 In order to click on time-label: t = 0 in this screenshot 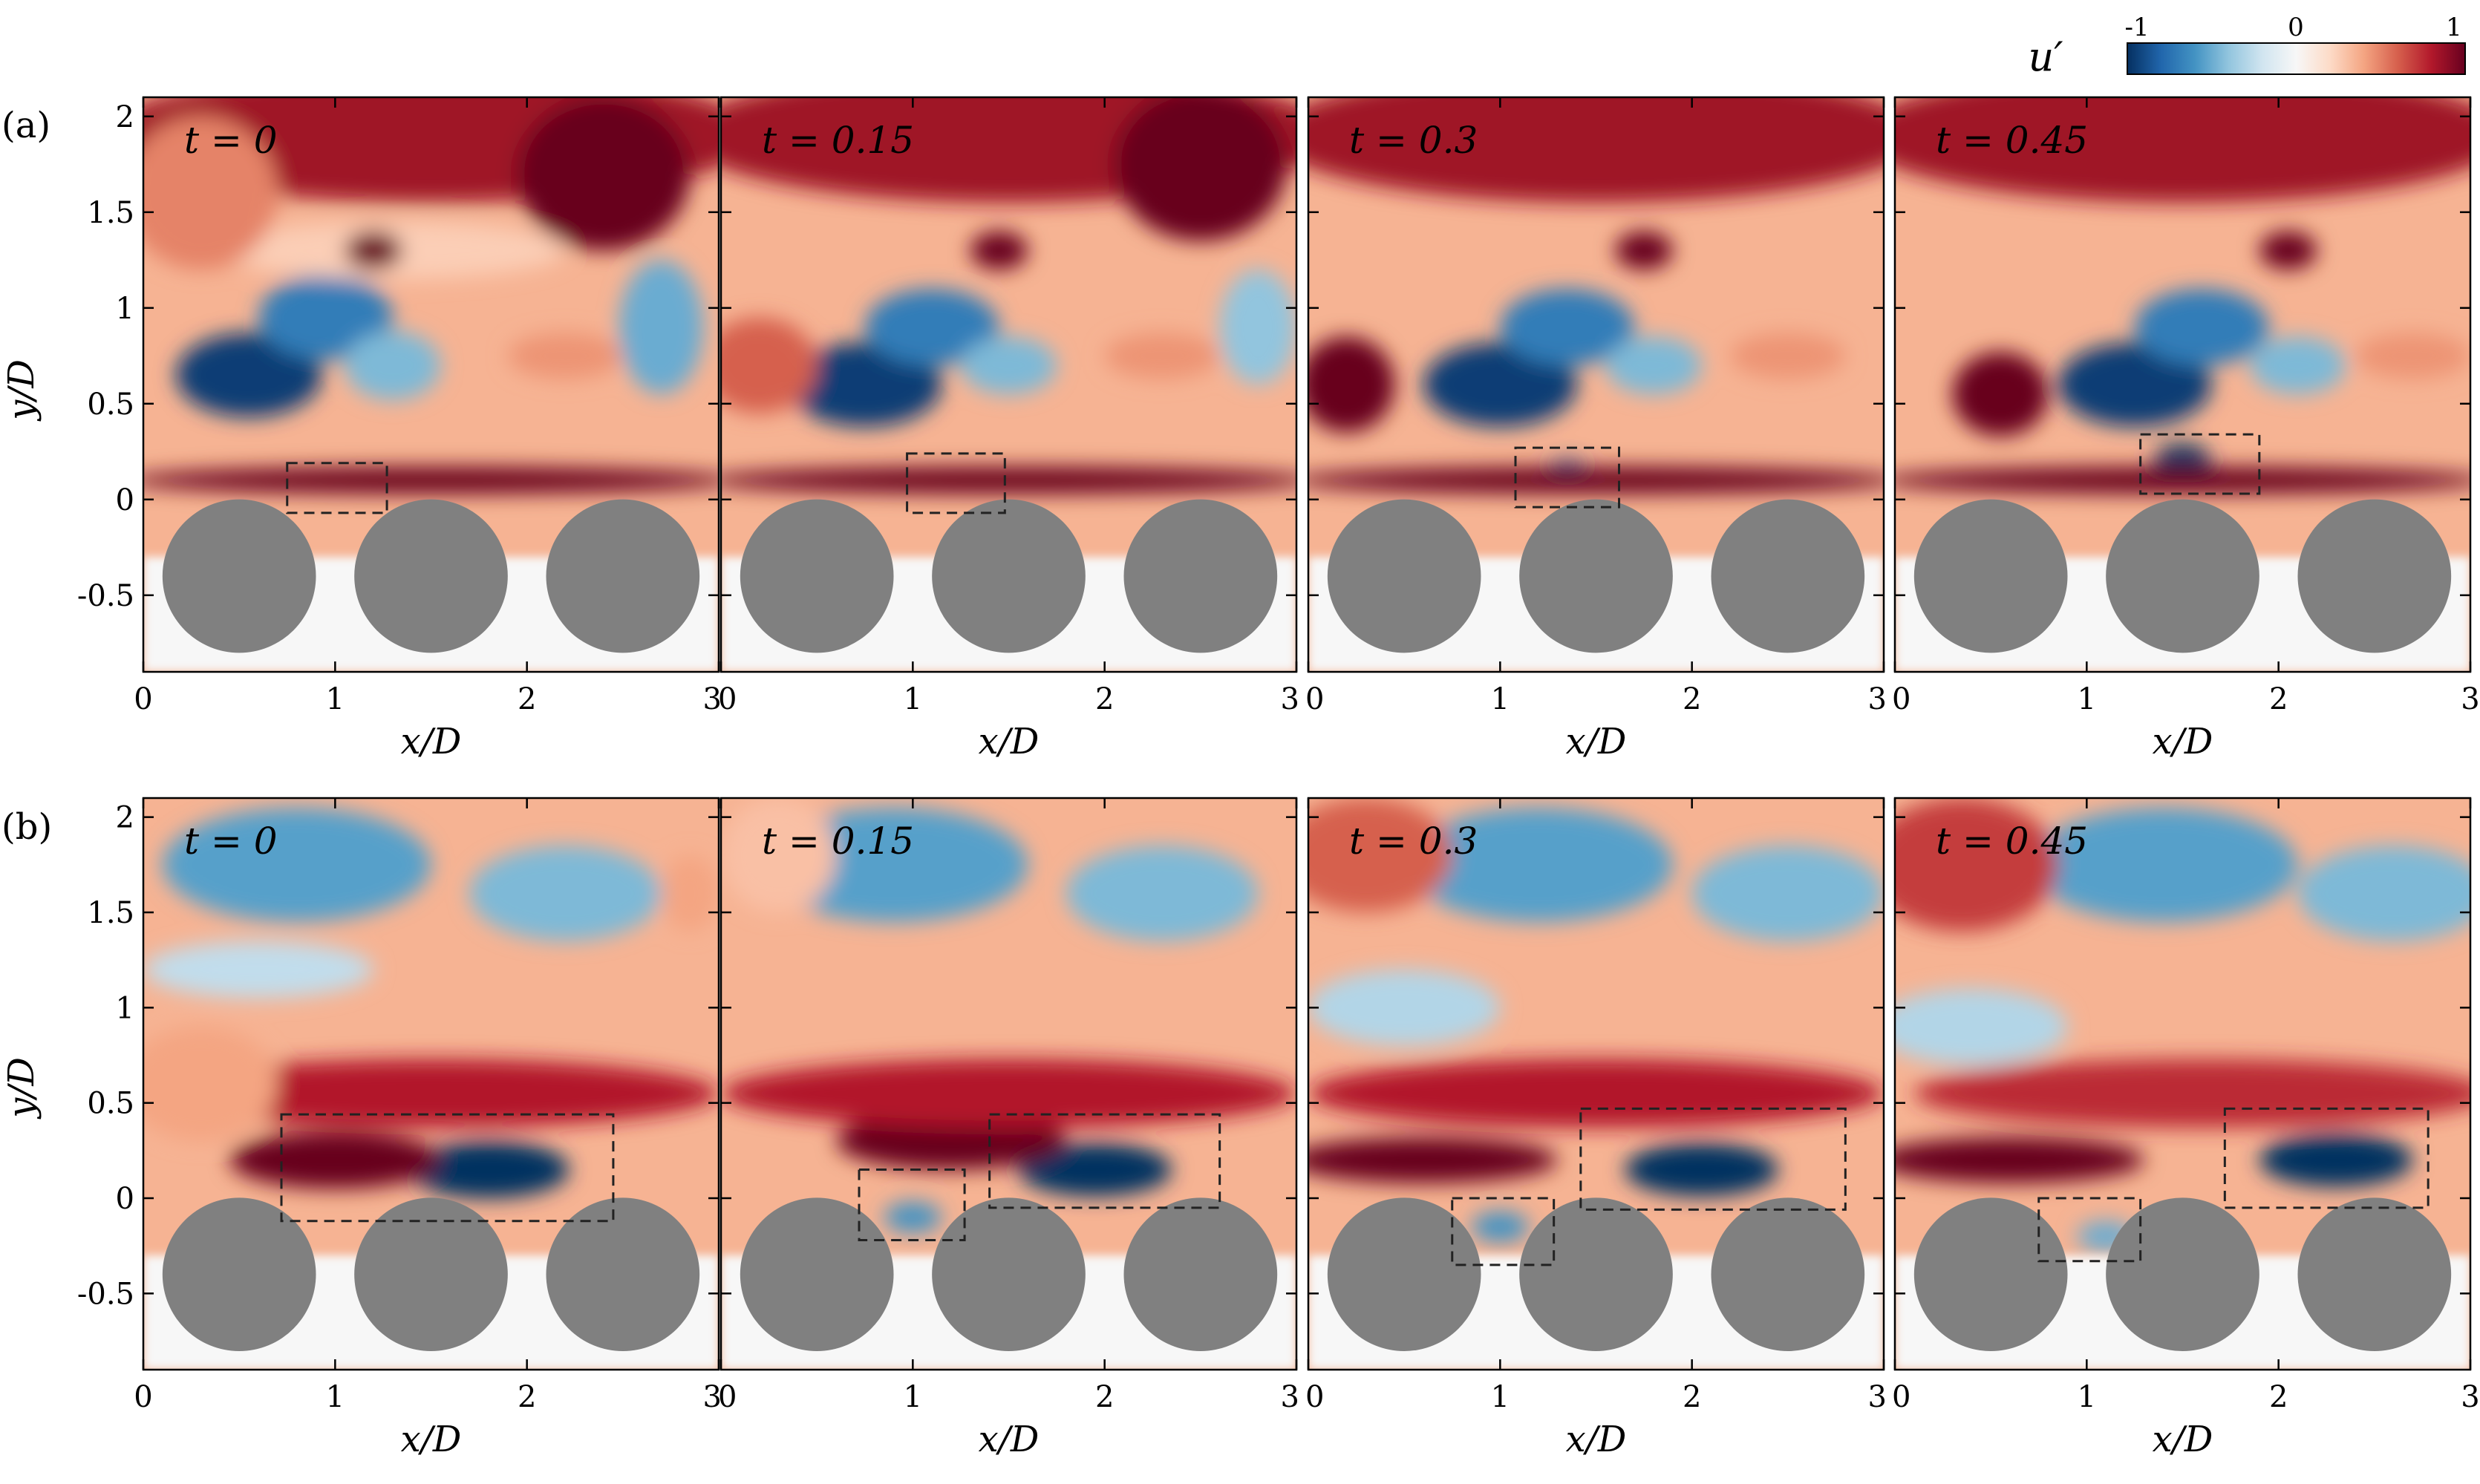, I will do `click(231, 140)`.